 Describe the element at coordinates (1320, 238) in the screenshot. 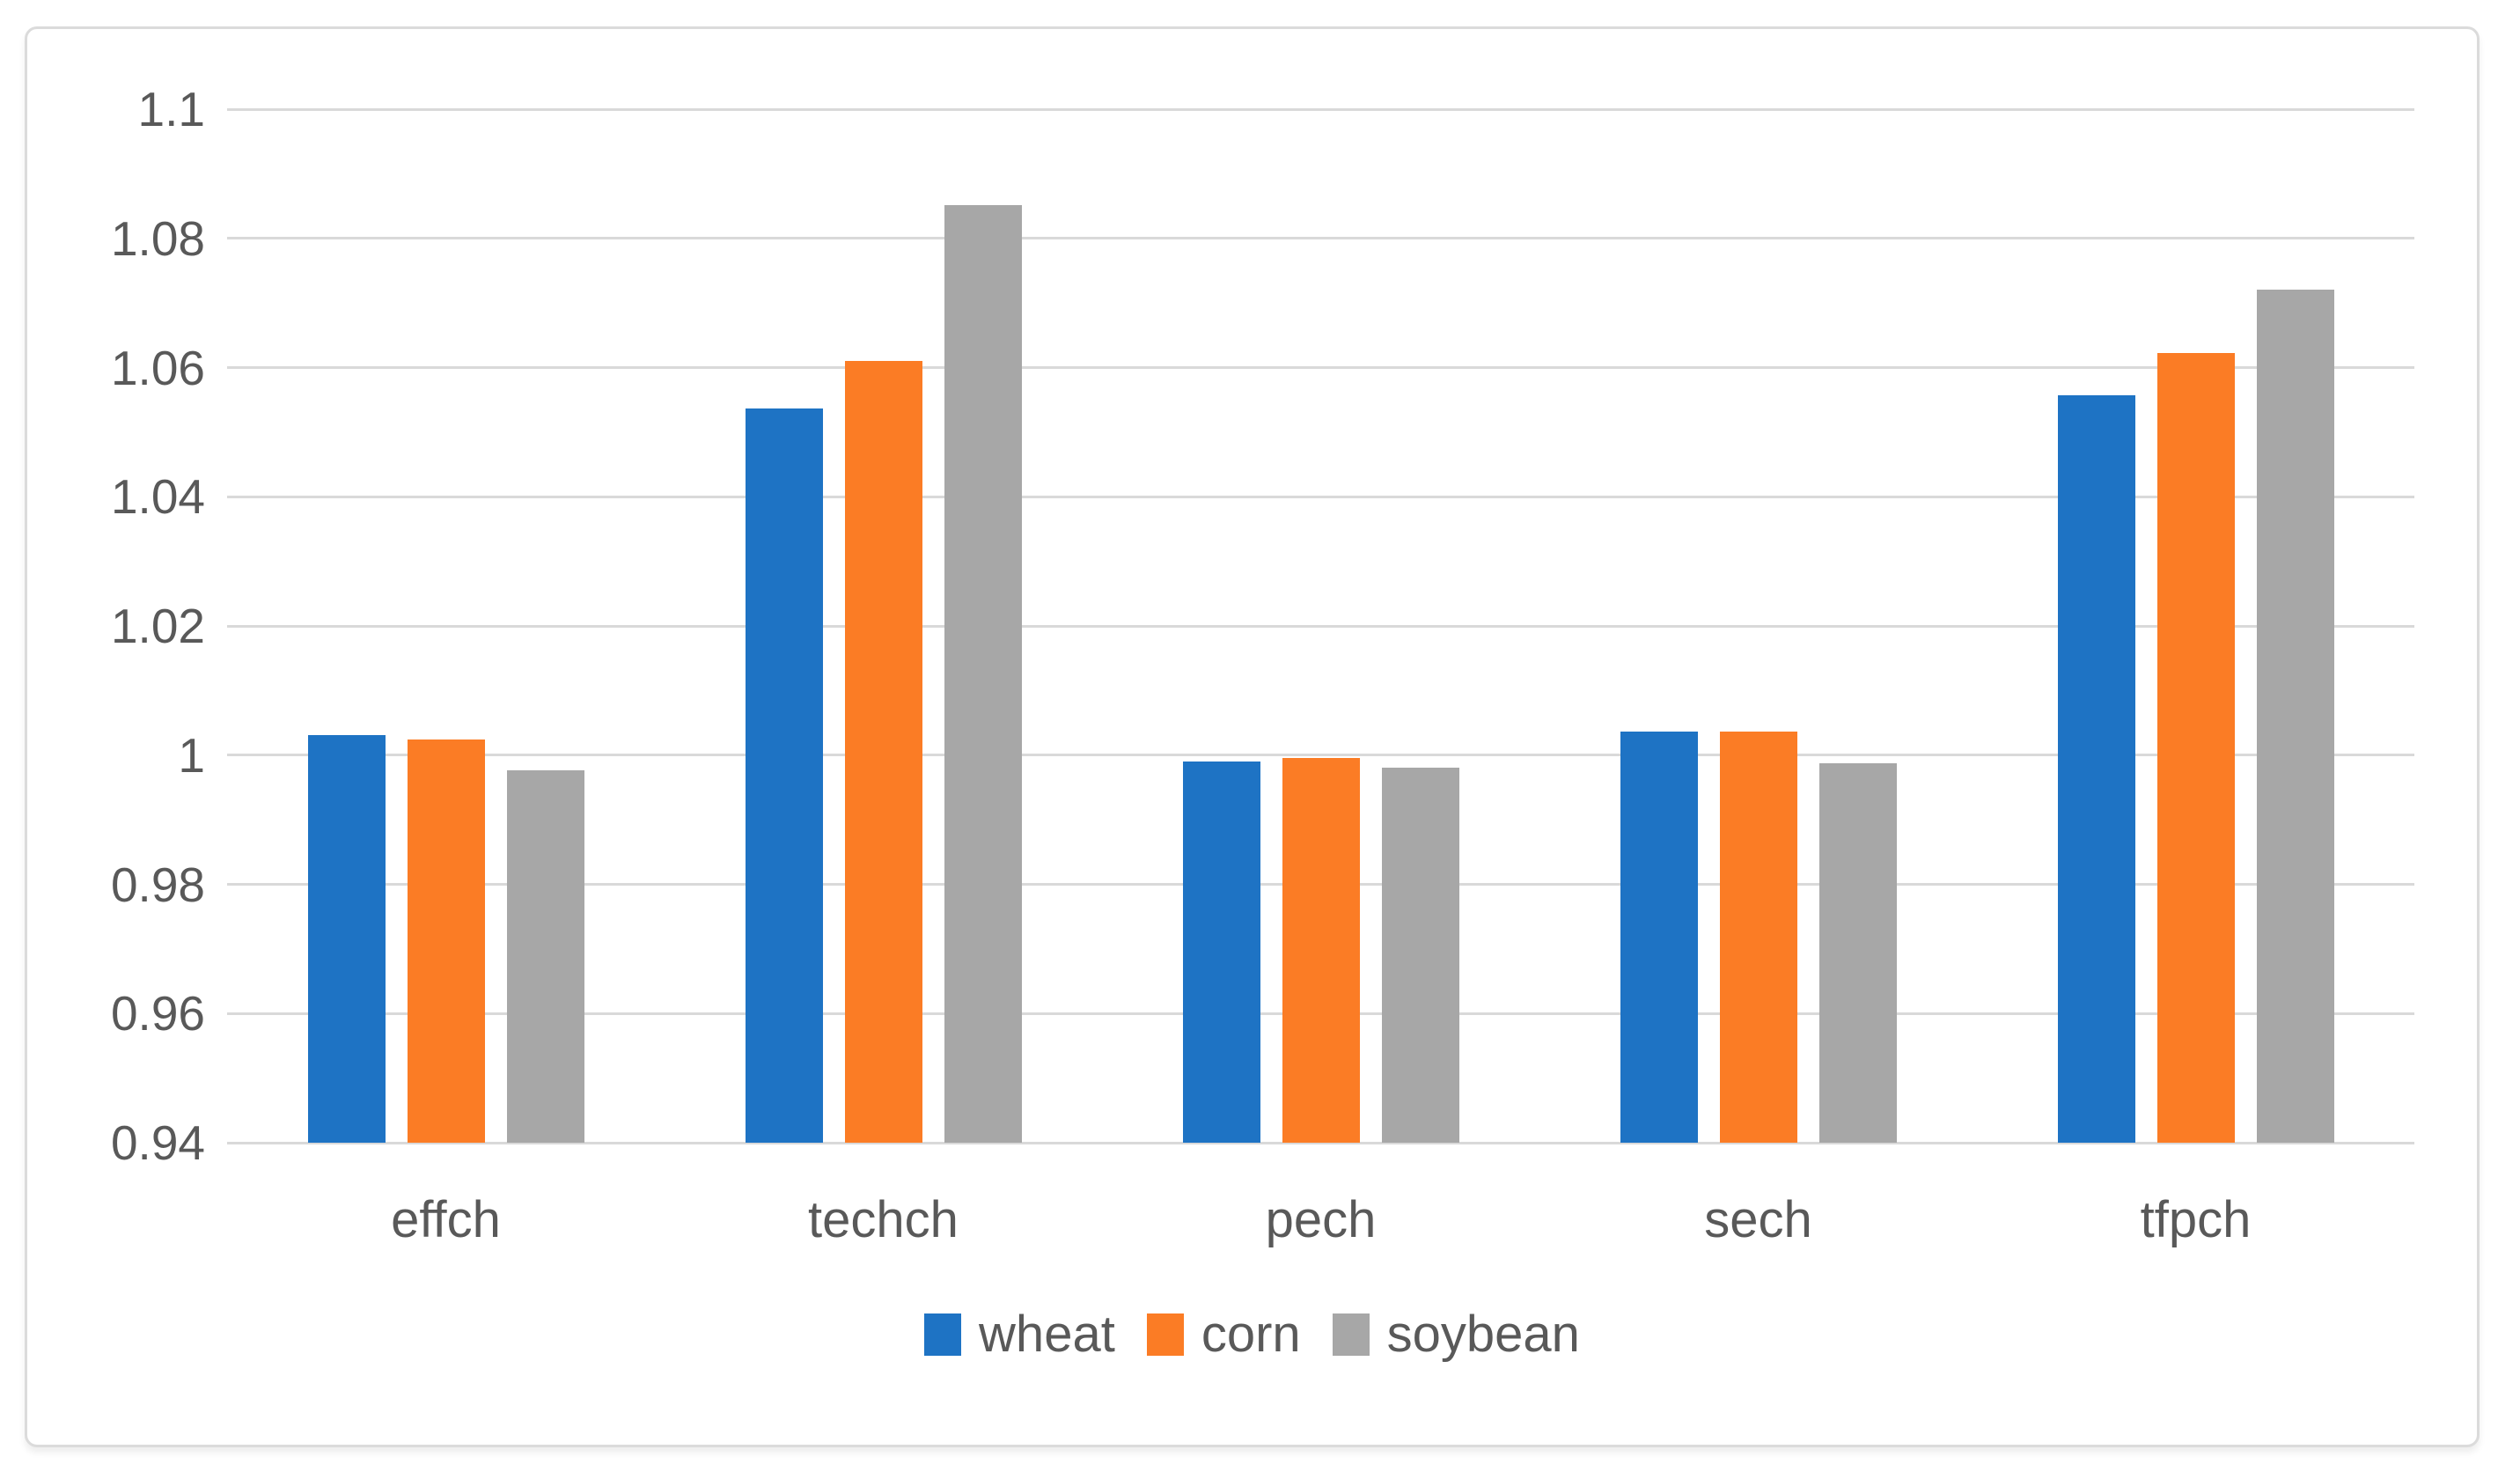

I see `gridline-1.08` at that location.